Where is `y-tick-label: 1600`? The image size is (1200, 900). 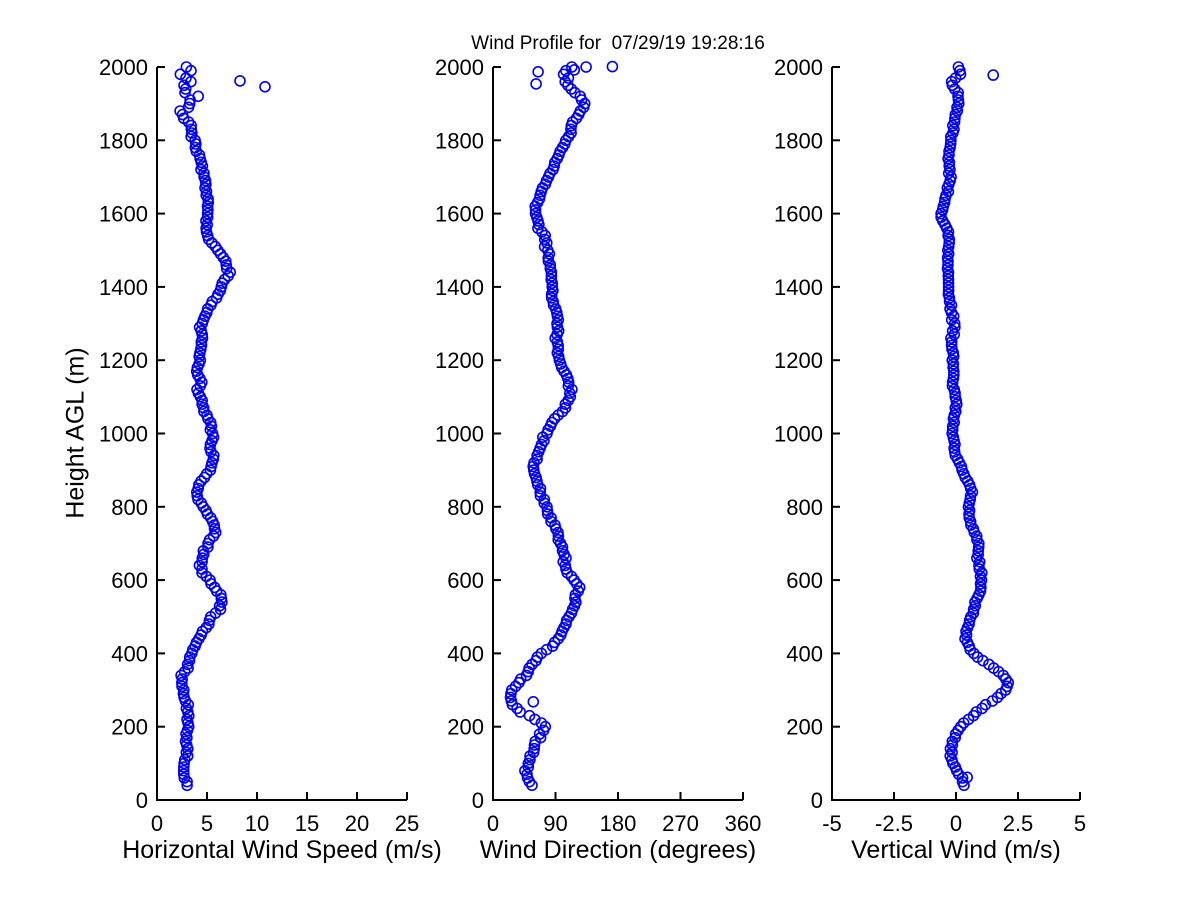 y-tick-label: 1600 is located at coordinates (459, 214).